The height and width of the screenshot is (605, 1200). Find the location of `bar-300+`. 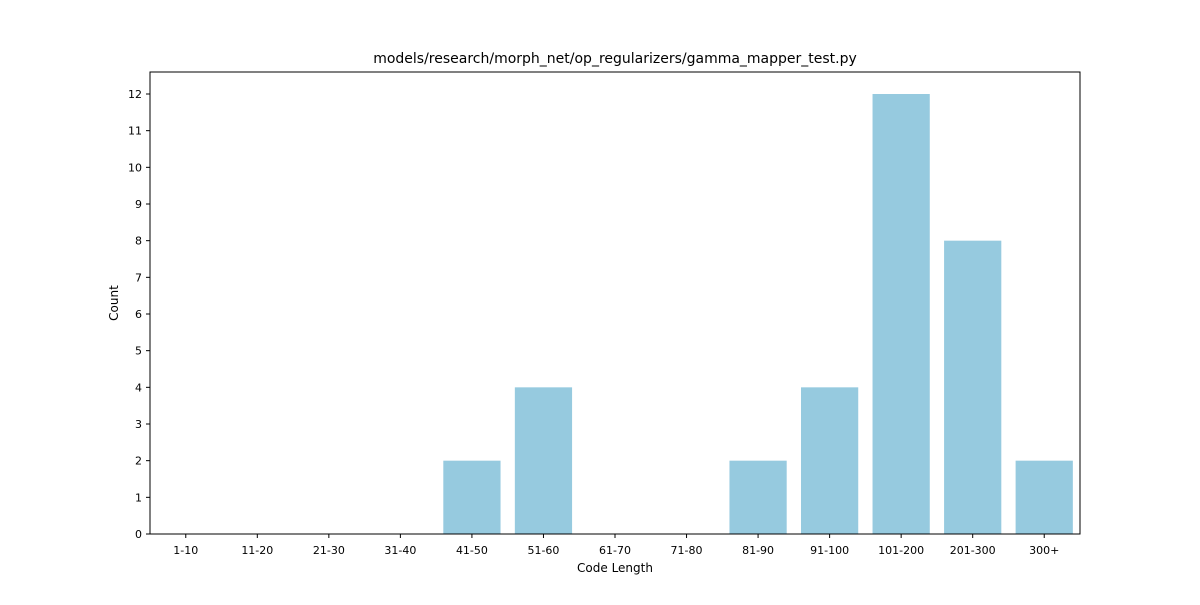

bar-300+ is located at coordinates (1044, 497).